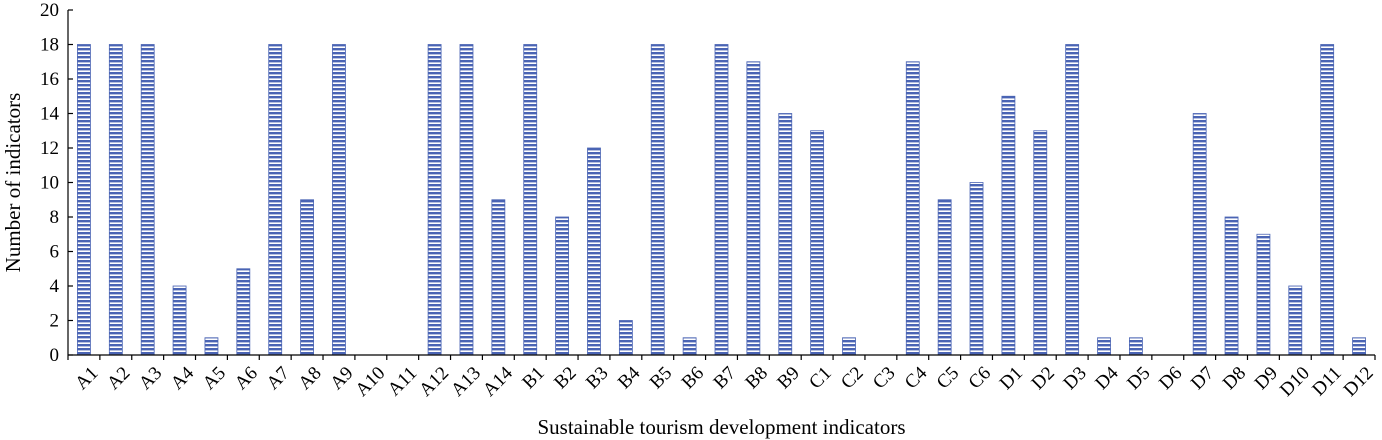 This screenshot has height=440, width=1382. Describe the element at coordinates (788, 378) in the screenshot. I see `x-tick-label-B9: B9` at that location.